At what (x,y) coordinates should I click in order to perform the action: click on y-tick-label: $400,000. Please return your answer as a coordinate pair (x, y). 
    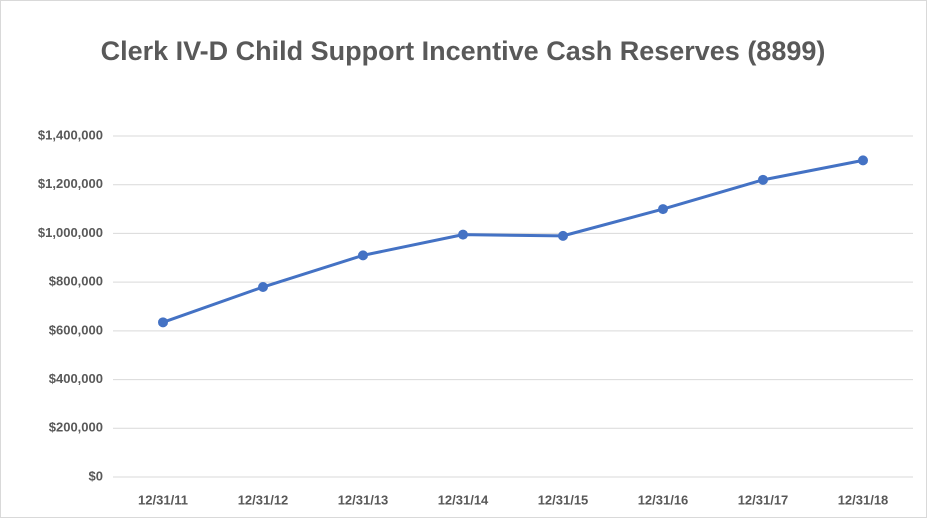
    Looking at the image, I should click on (76, 378).